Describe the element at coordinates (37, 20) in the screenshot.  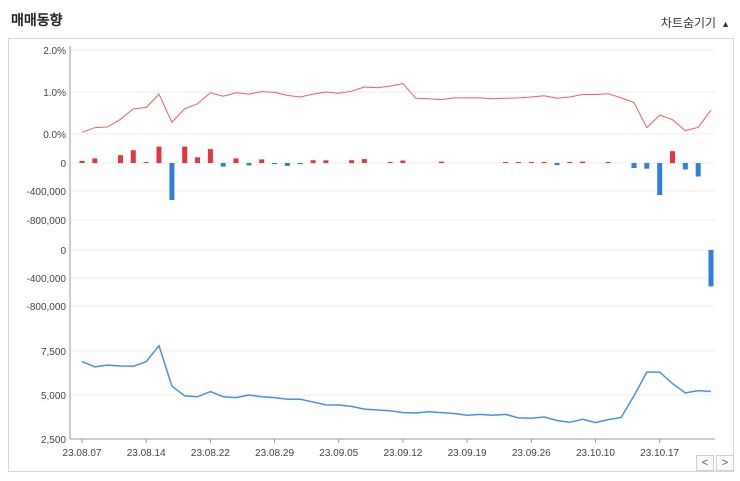
I see `page-title: 매매동향` at that location.